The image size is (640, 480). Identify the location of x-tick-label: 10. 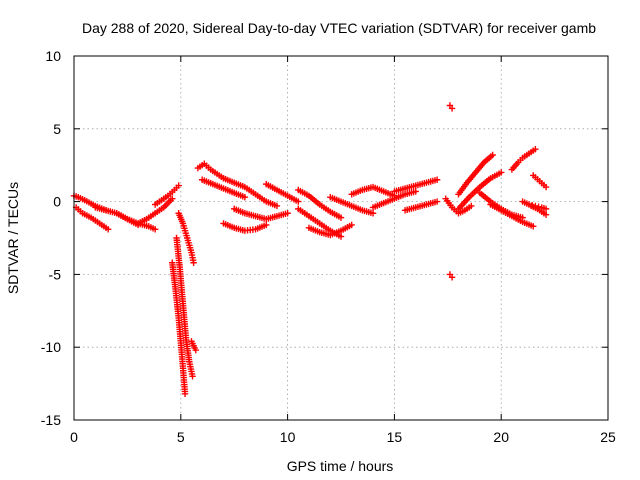
(288, 437).